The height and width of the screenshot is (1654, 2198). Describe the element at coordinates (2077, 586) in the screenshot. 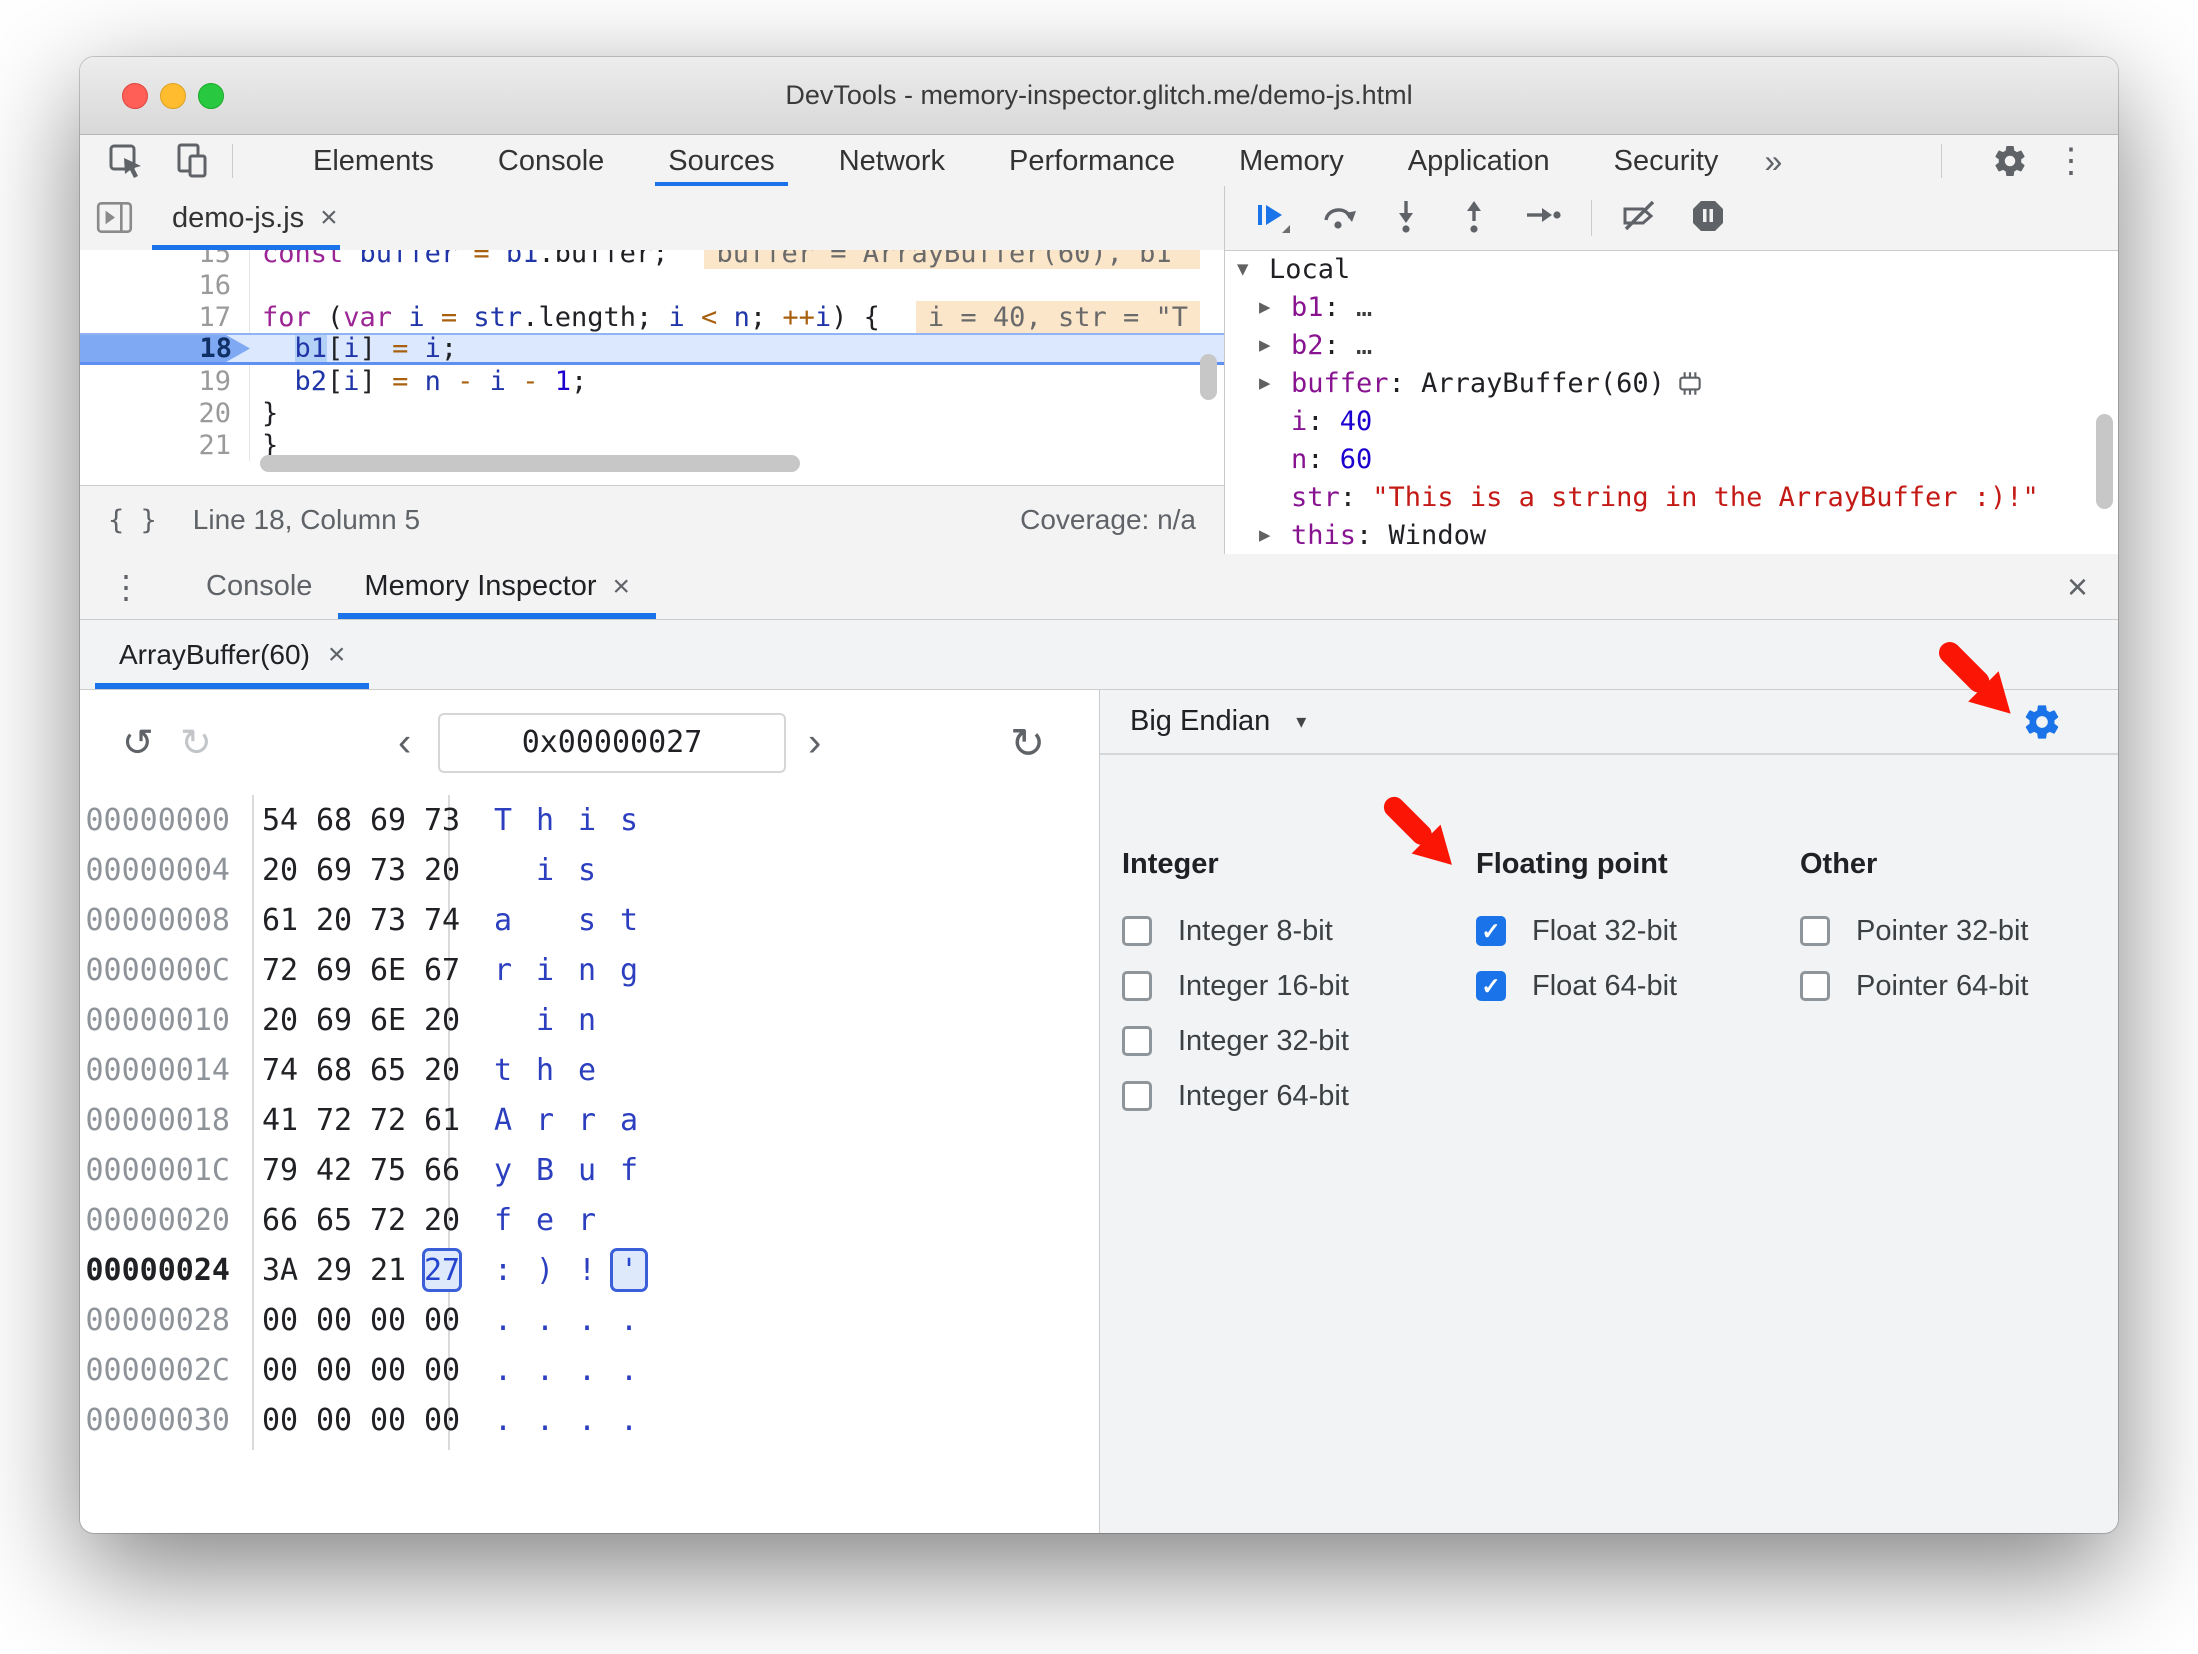

I see `close-drawer-icon: ×` at that location.